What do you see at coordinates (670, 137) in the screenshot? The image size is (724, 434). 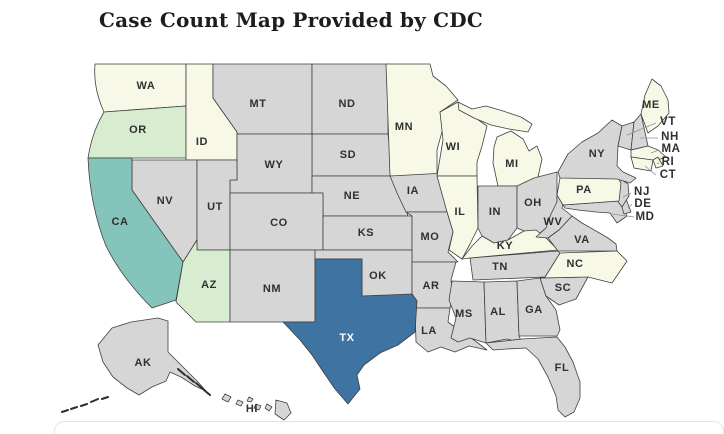 I see `state-label-nh: NH` at bounding box center [670, 137].